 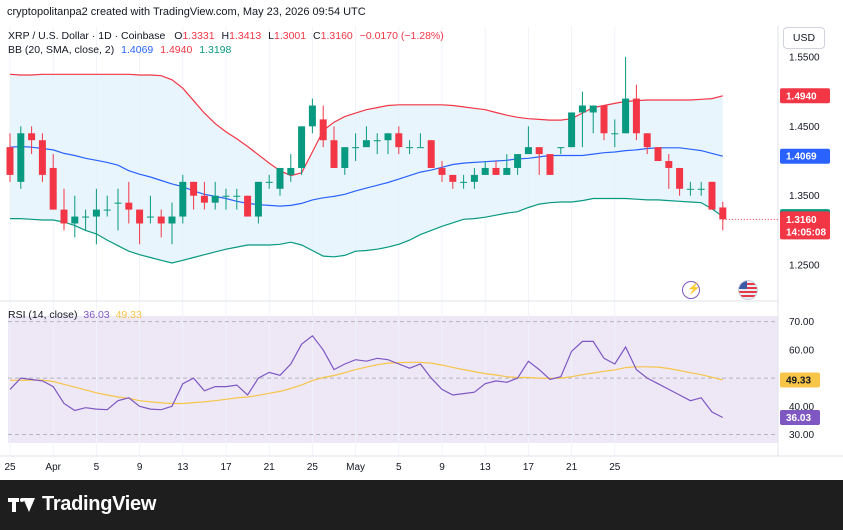 I want to click on close-label: C, so click(x=317, y=36).